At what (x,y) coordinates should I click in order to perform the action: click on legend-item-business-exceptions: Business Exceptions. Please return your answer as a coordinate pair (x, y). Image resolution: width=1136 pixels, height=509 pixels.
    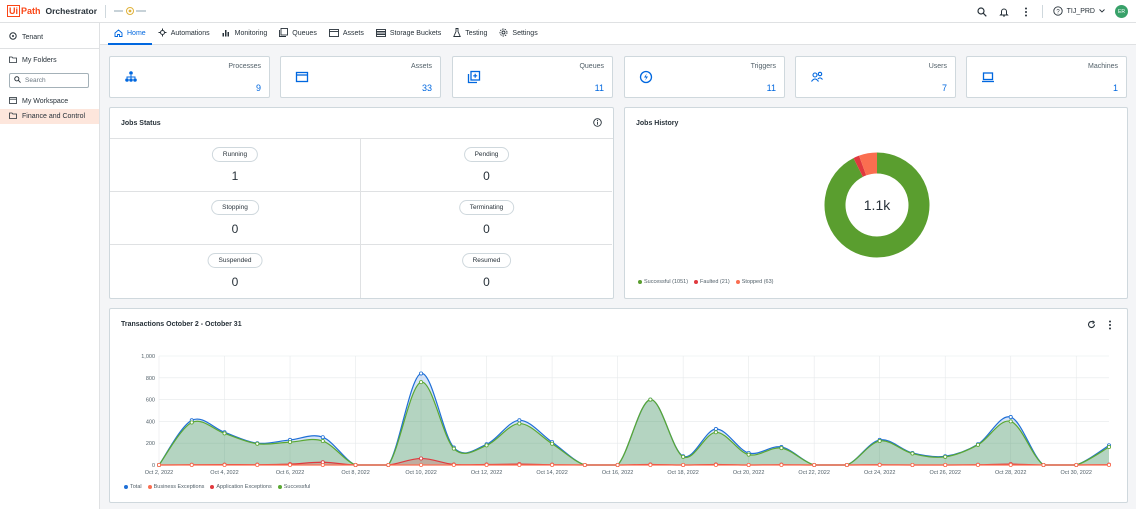
    Looking at the image, I should click on (175, 487).